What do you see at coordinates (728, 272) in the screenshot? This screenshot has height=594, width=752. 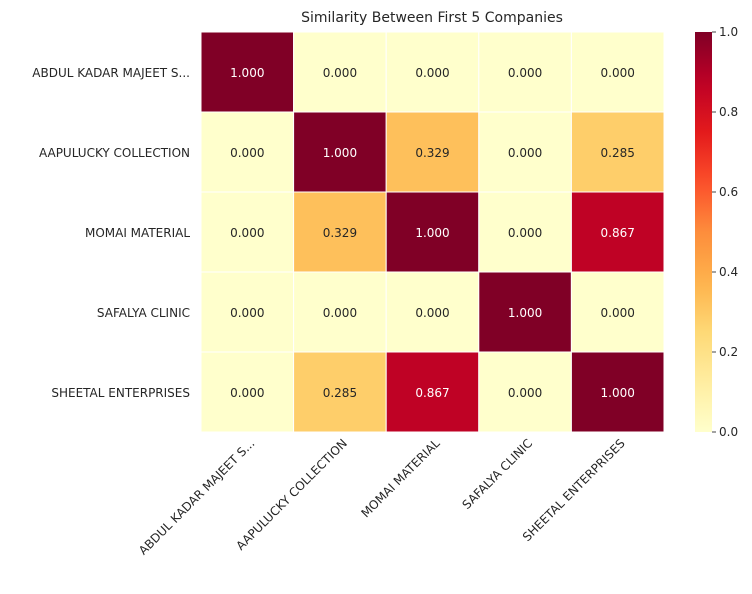 I see `colorbar-tick-label: 0.4` at bounding box center [728, 272].